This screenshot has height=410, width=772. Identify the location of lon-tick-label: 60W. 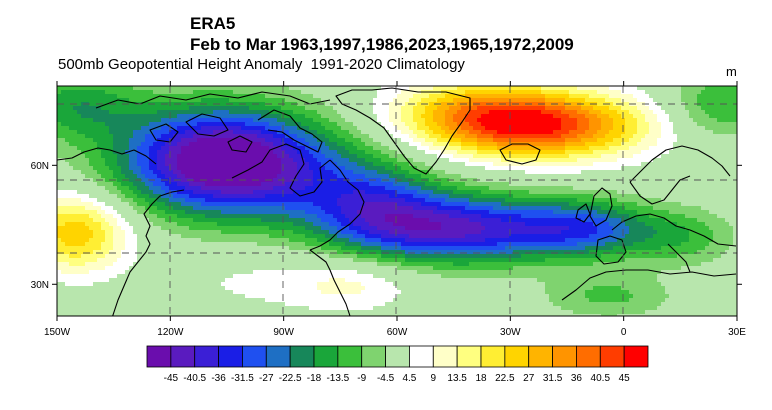
(397, 332).